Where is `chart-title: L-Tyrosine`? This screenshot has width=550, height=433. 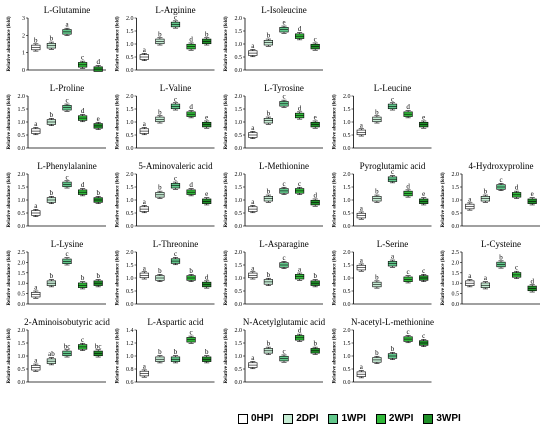
chart-title: L-Tyrosine is located at coordinates (284, 88).